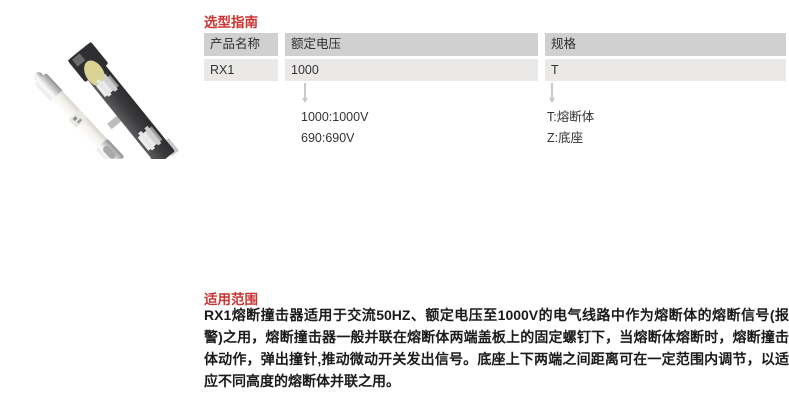 The image size is (789, 410). What do you see at coordinates (231, 22) in the screenshot?
I see `section-title-selection-guide: 选型指南` at bounding box center [231, 22].